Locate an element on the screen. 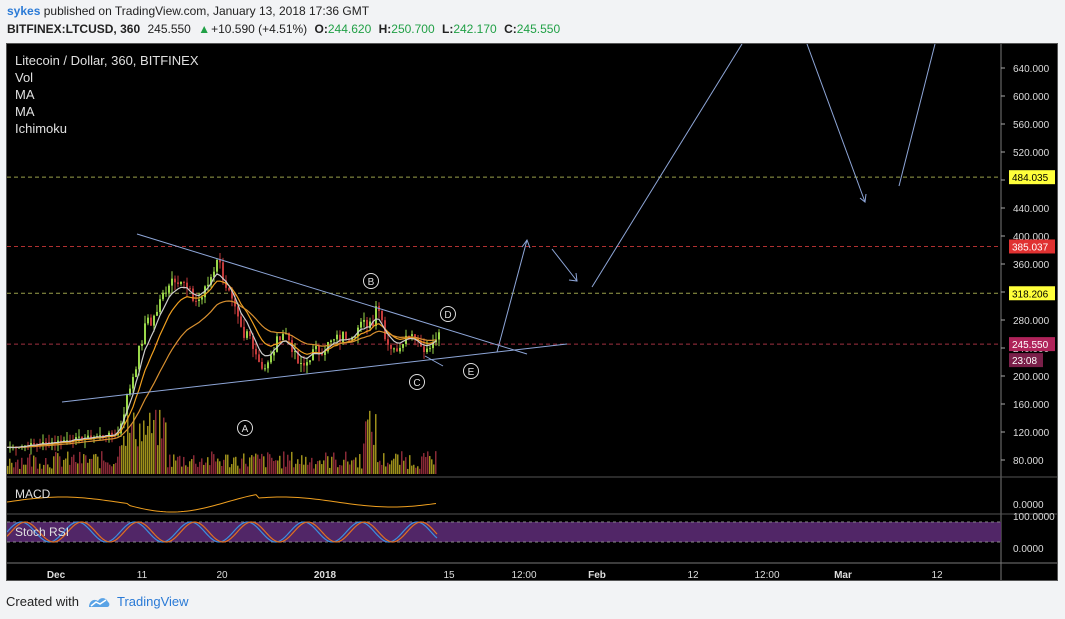 The height and width of the screenshot is (619, 1065). legend-ma-1: MA is located at coordinates (25, 94).